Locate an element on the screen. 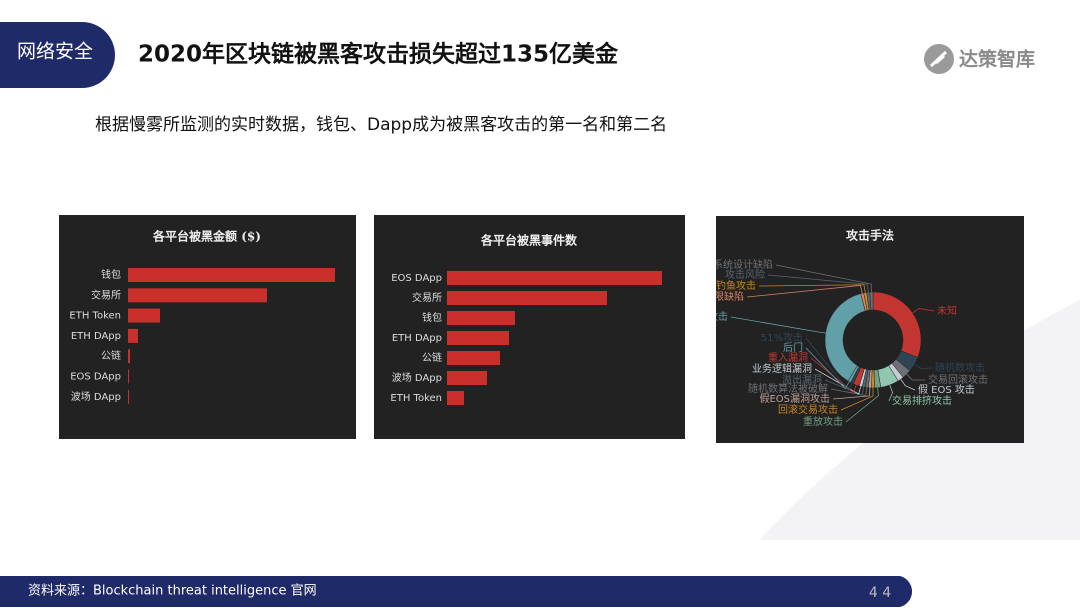 The height and width of the screenshot is (611, 1080). chart-title: 各平台被黑事件数 is located at coordinates (529, 240).